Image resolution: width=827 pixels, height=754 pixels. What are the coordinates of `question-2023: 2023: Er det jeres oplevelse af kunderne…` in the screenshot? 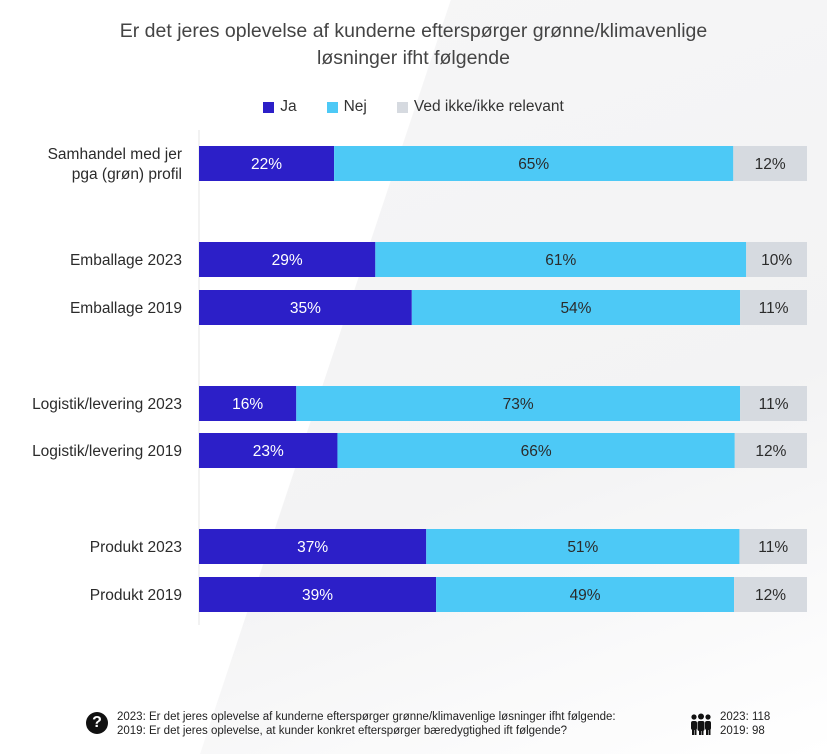 It's located at (366, 717).